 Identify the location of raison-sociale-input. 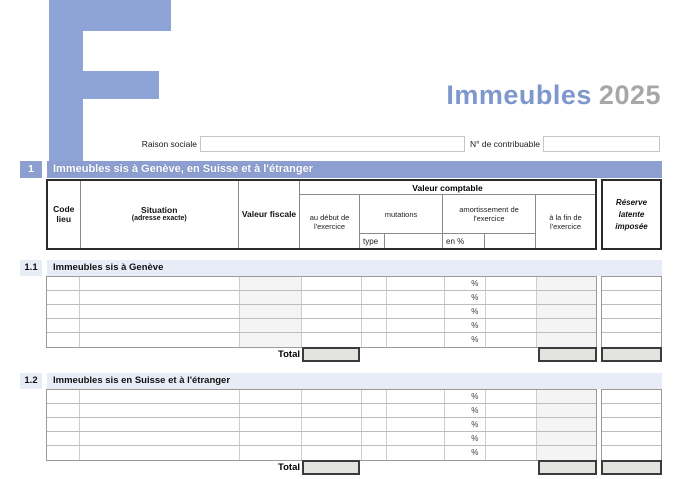
(332, 144).